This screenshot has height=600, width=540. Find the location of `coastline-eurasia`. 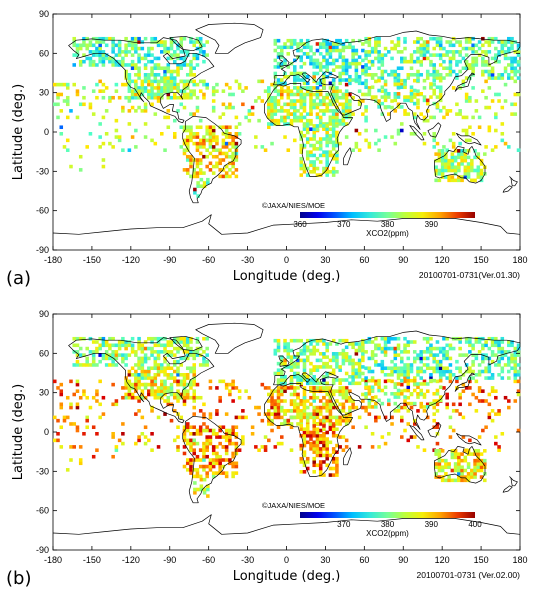

coastline-eurasia is located at coordinates (397, 80).